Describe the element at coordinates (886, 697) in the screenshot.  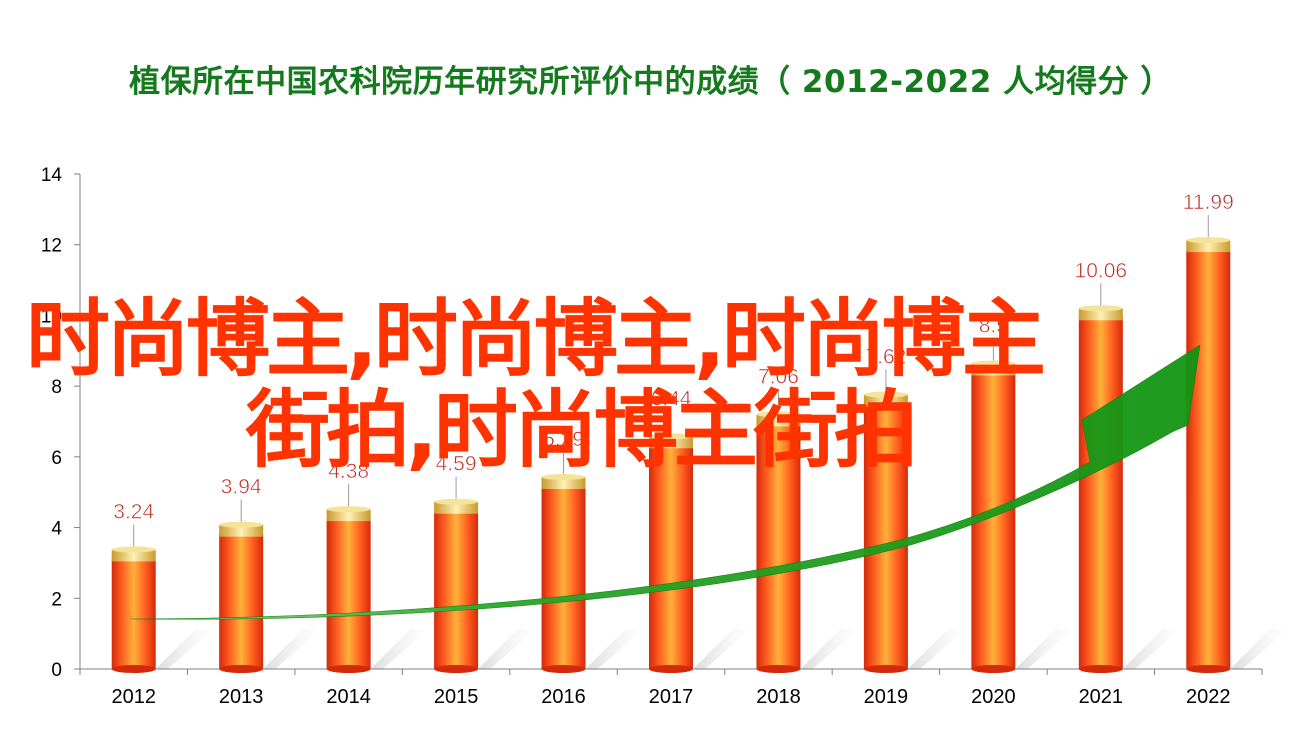
I see `x-tick-label: 2019` at that location.